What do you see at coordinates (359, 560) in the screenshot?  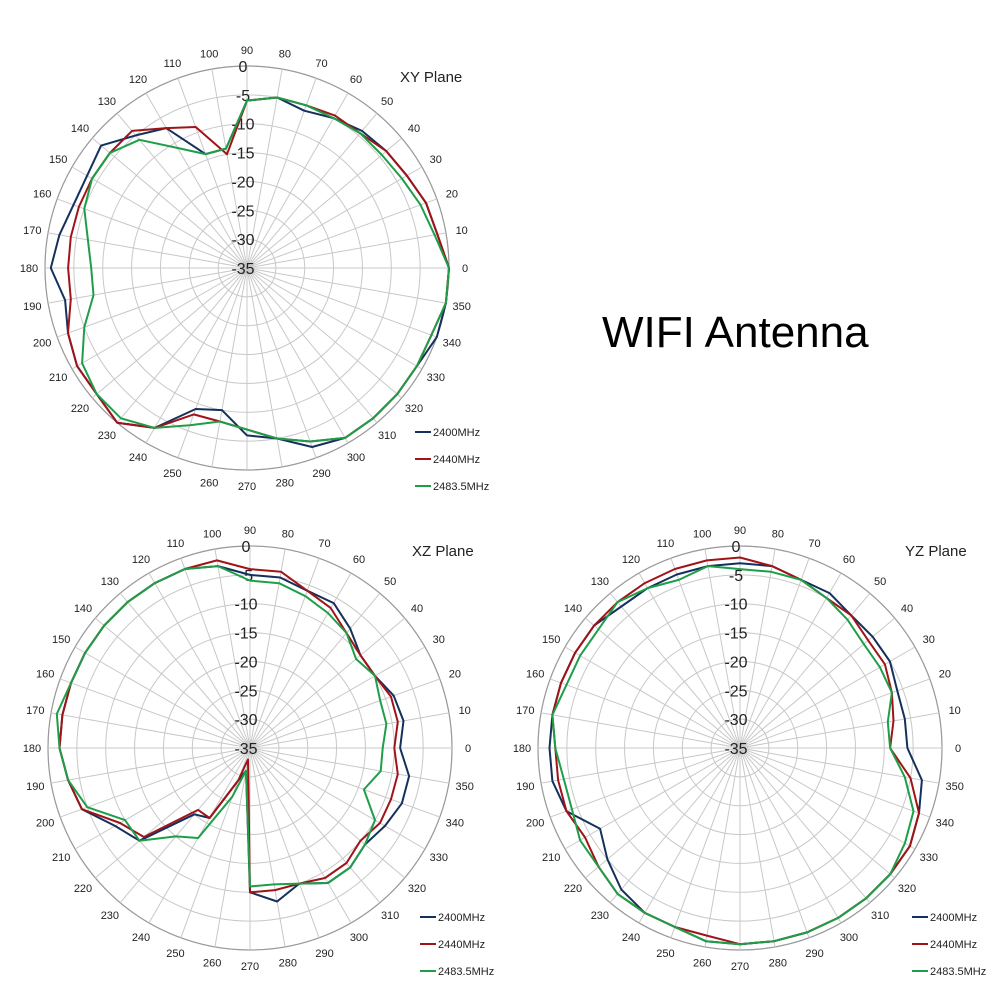 I see `angle-tick-label: 60` at bounding box center [359, 560].